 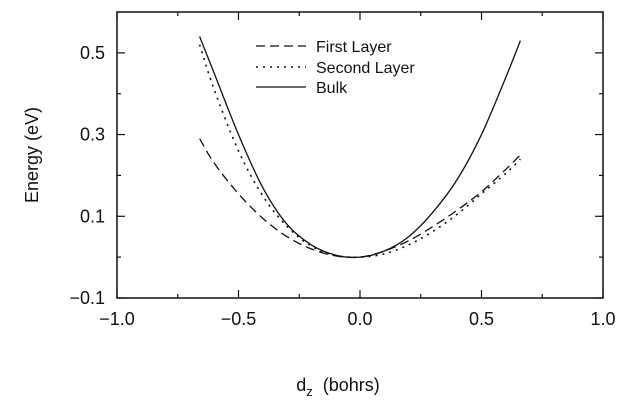 I want to click on y-tick-label: 0.1, so click(x=92, y=216).